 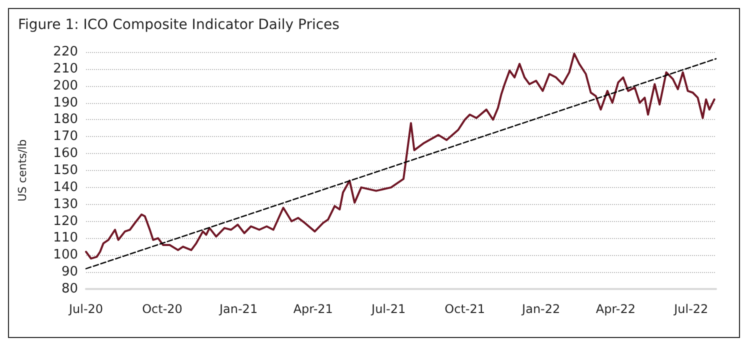 What do you see at coordinates (540, 309) in the screenshot?
I see `x-tick-label: Jan-22` at bounding box center [540, 309].